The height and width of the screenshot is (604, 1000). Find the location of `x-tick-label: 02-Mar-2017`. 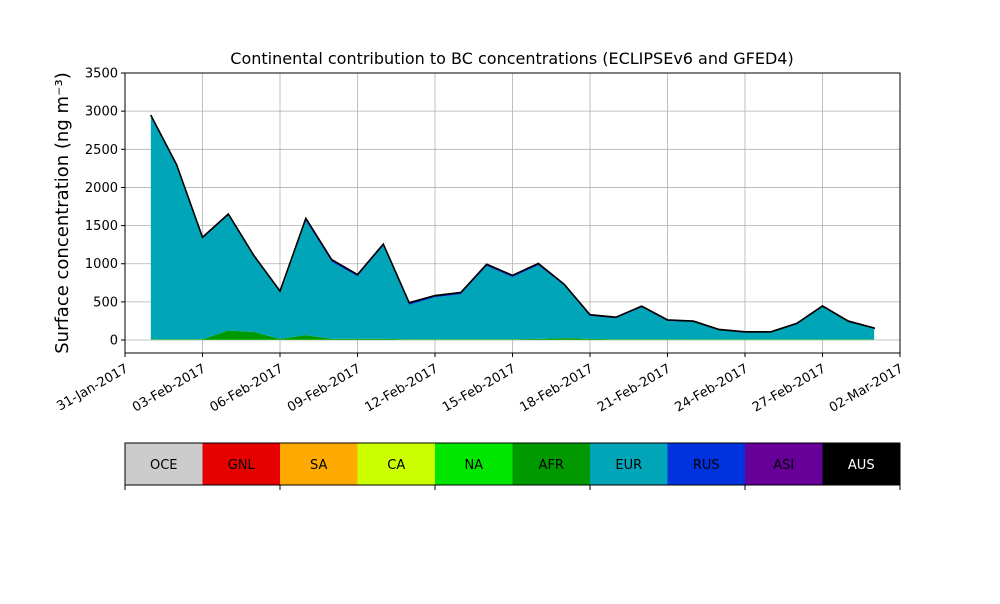

x-tick-label: 02-Mar-2017 is located at coordinates (866, 388).